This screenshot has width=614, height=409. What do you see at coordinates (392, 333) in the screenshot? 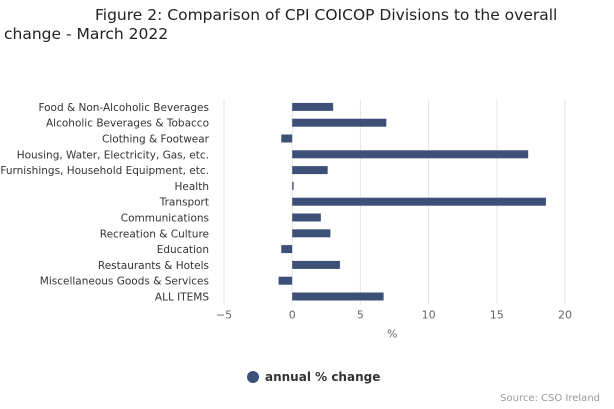
I see `x-axis-label: %` at bounding box center [392, 333].